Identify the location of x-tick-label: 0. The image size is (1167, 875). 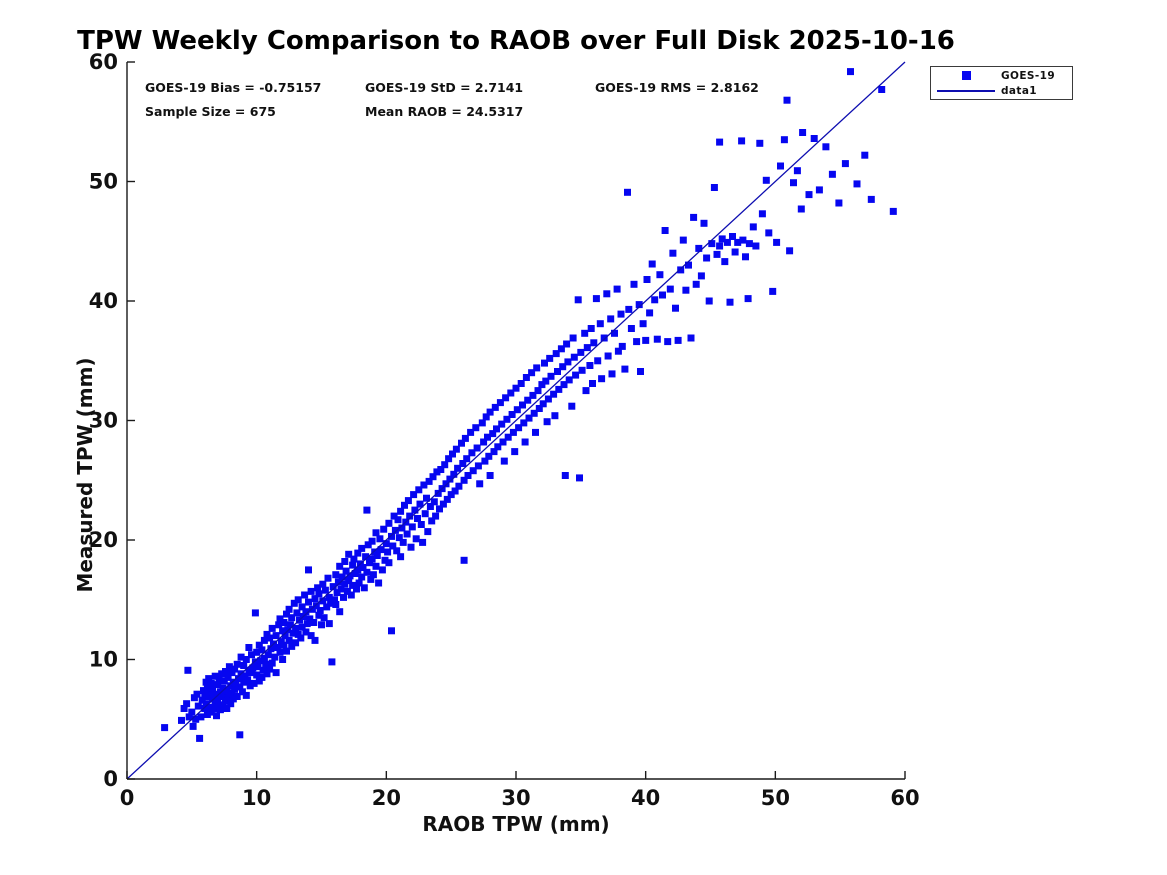
(127, 798).